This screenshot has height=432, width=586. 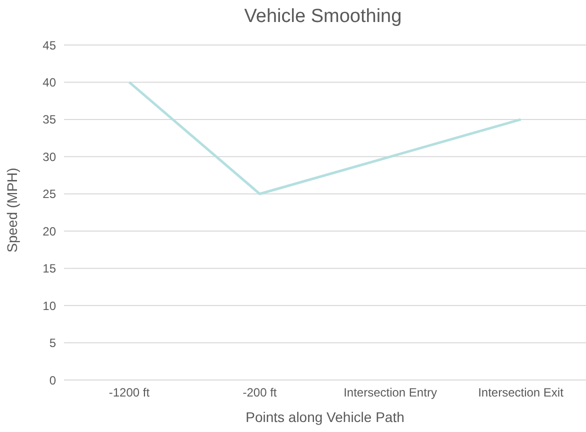 What do you see at coordinates (49, 194) in the screenshot?
I see `y-tick-label: 25` at bounding box center [49, 194].